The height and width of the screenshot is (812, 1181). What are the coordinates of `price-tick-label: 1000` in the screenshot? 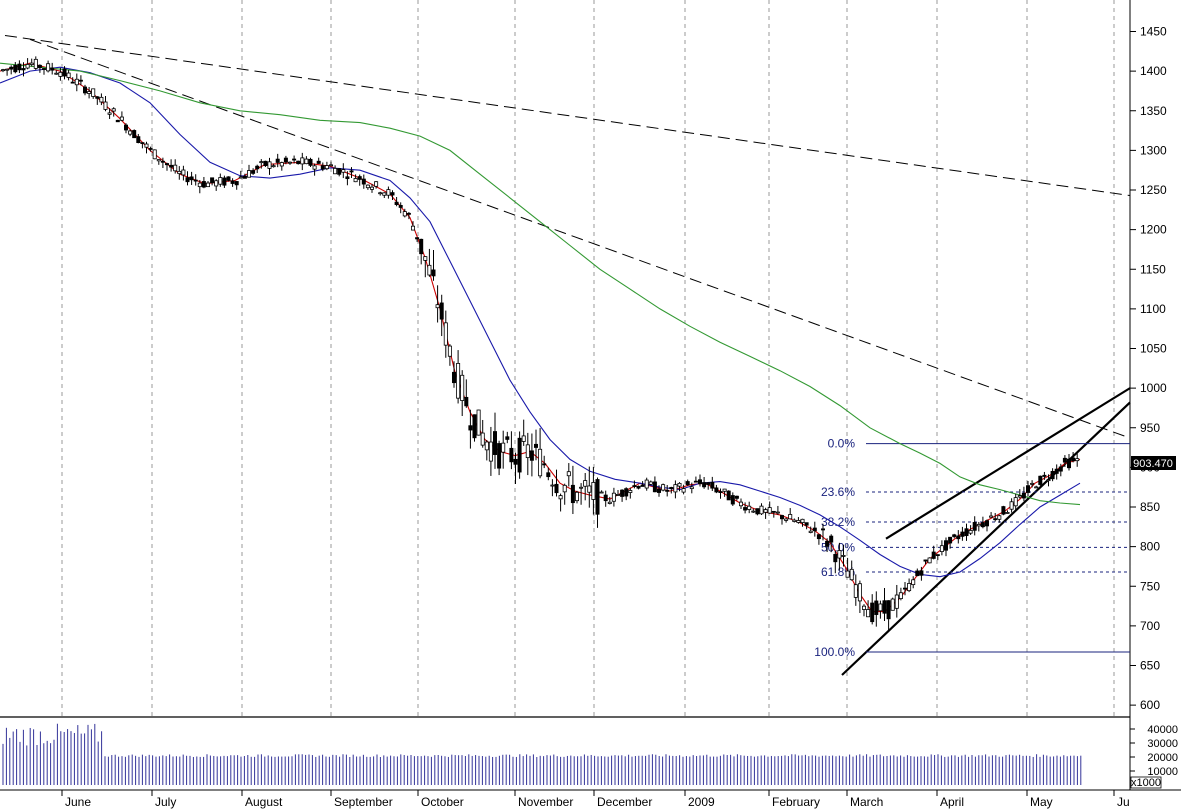 It's located at (1153, 388).